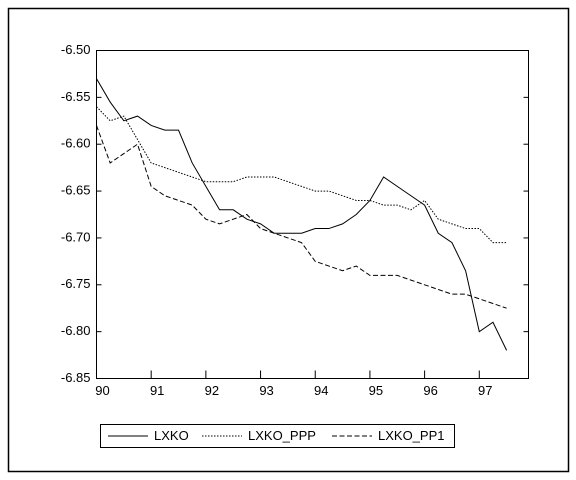 Image resolution: width=576 pixels, height=480 pixels. I want to click on x-tick-label: 92, so click(212, 390).